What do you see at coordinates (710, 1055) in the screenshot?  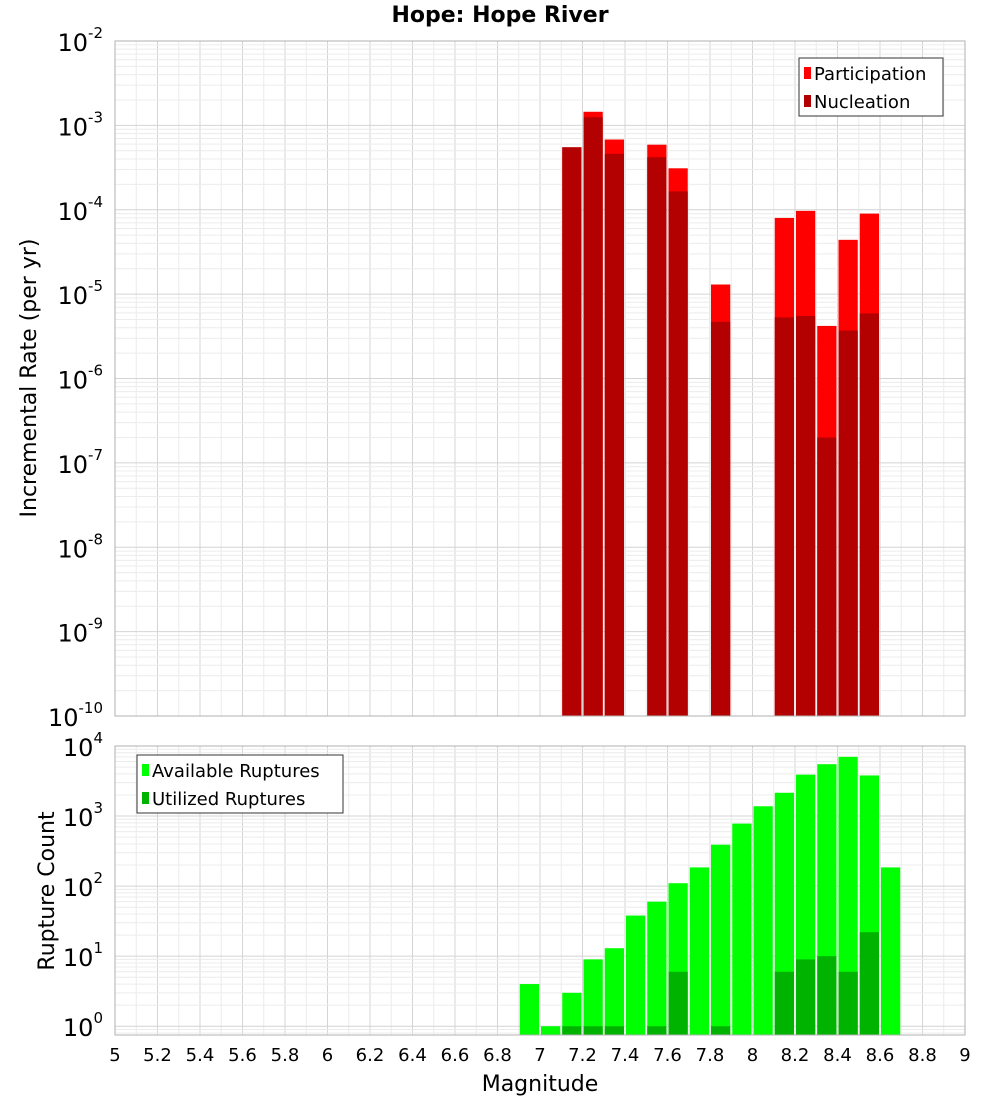 I see `x-tick-label: 7.8` at bounding box center [710, 1055].